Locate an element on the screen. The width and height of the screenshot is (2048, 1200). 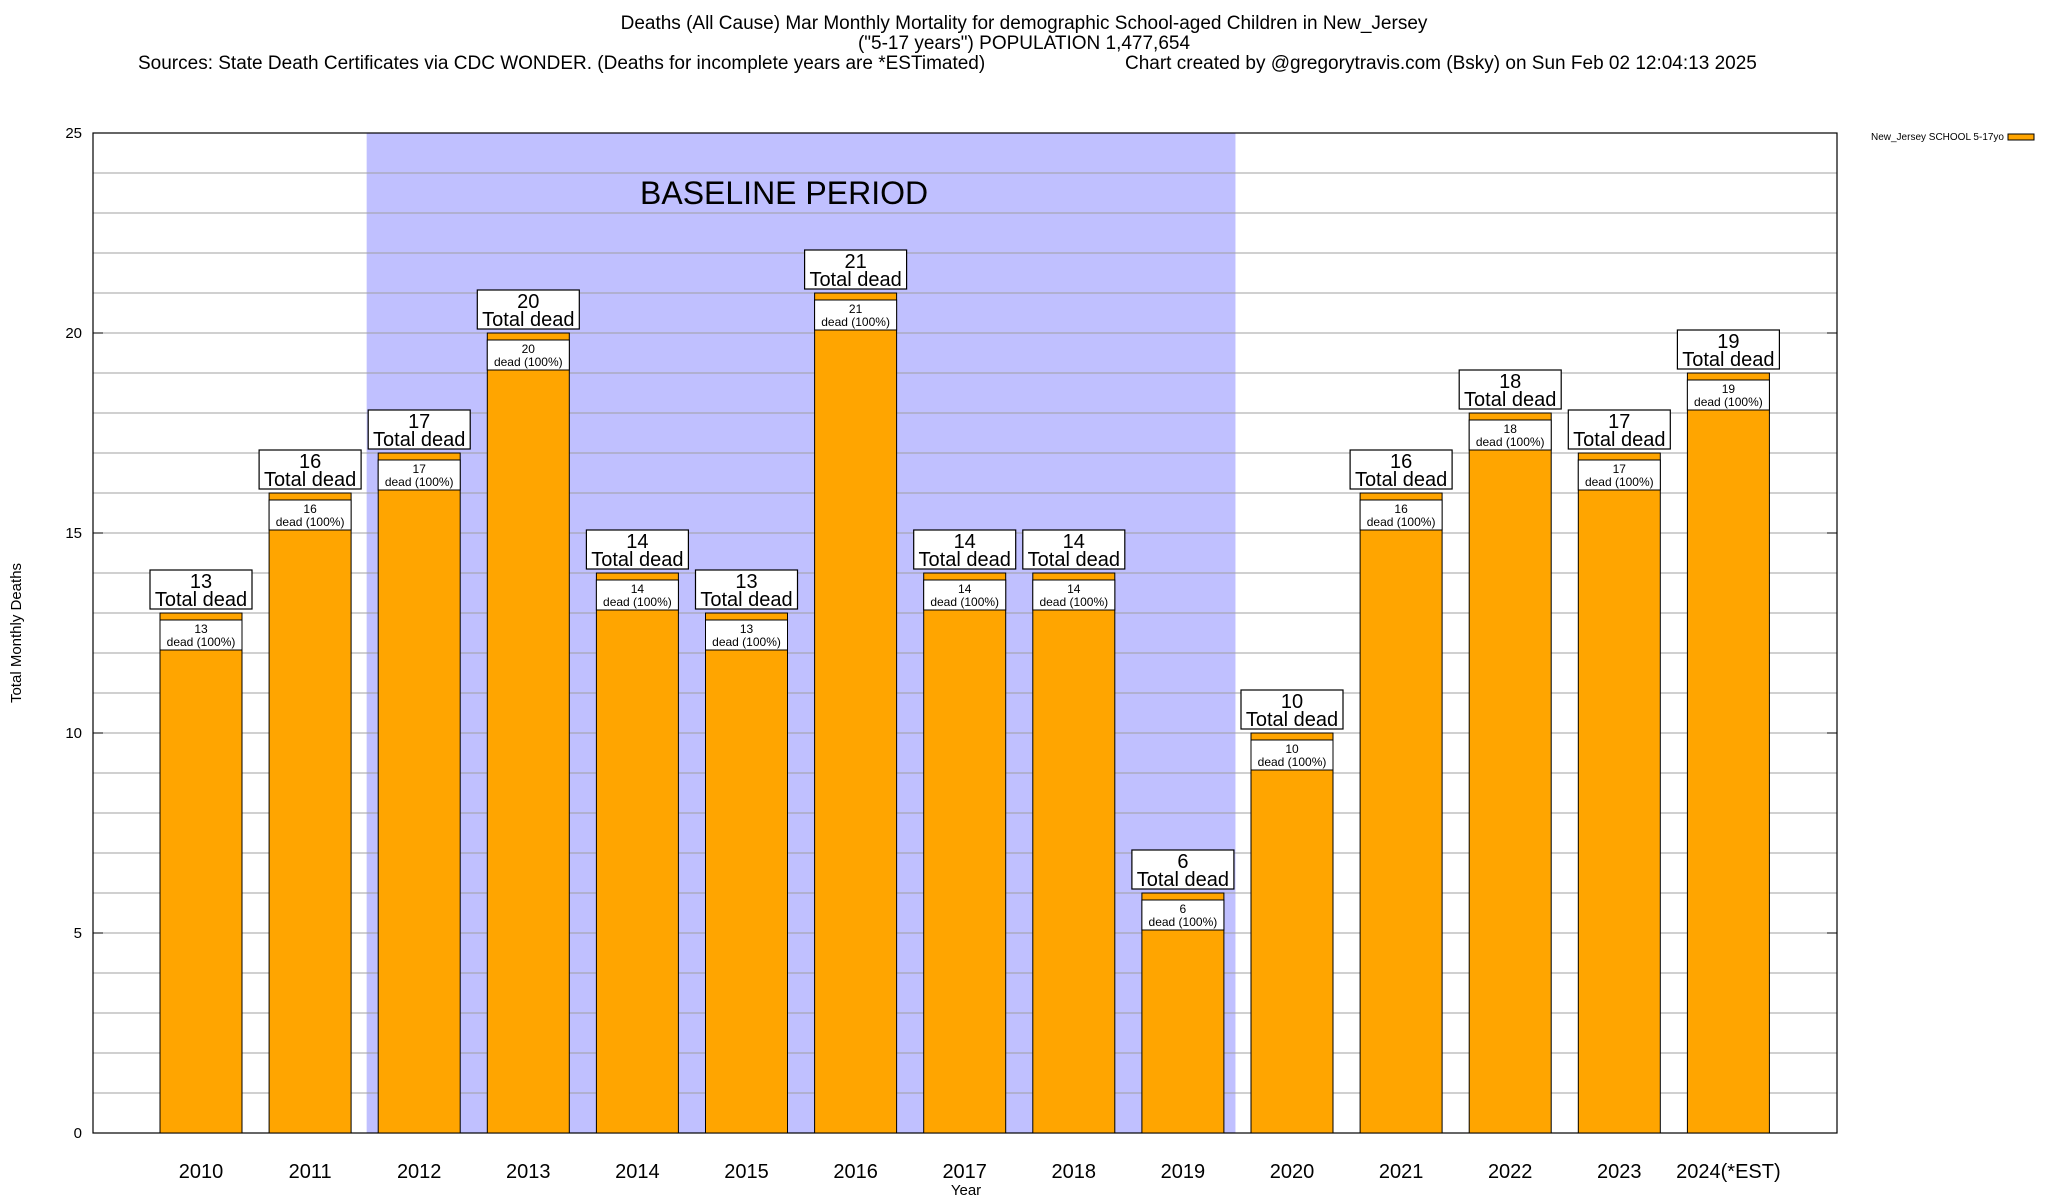
bar-total-value: 16 is located at coordinates (1401, 462).